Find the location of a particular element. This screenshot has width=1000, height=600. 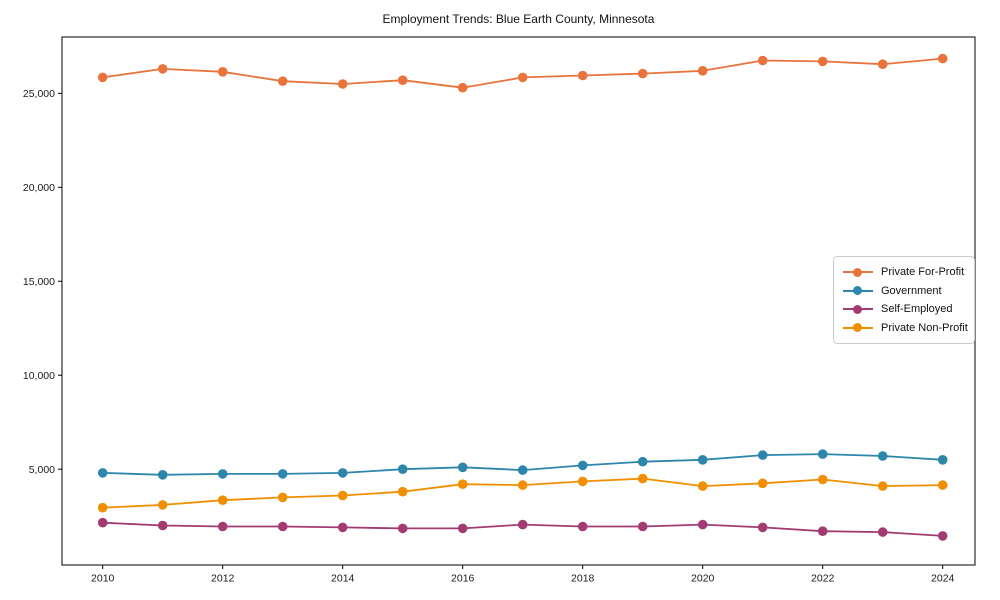

legend-item-government: Government is located at coordinates (904, 291).